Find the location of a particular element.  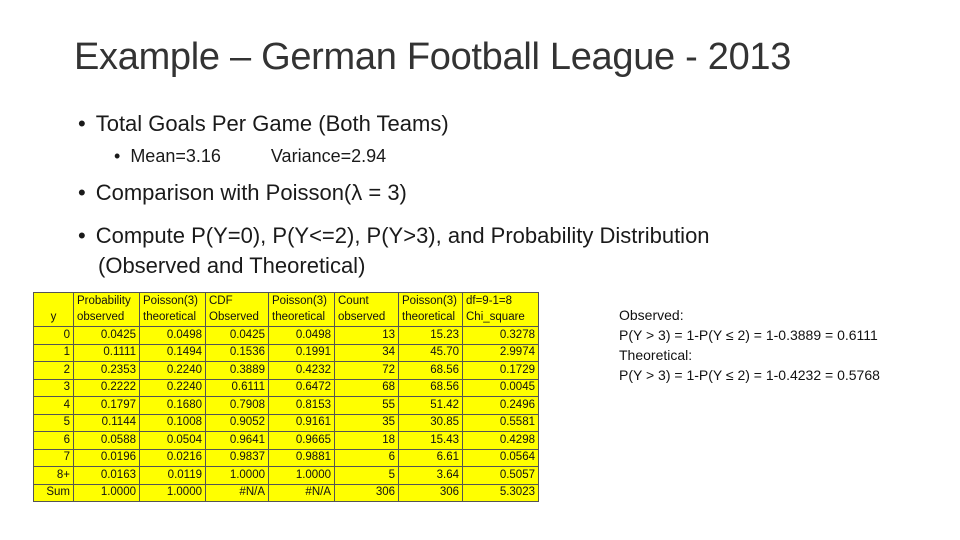

table-cell: 0.0504 is located at coordinates (172, 440).